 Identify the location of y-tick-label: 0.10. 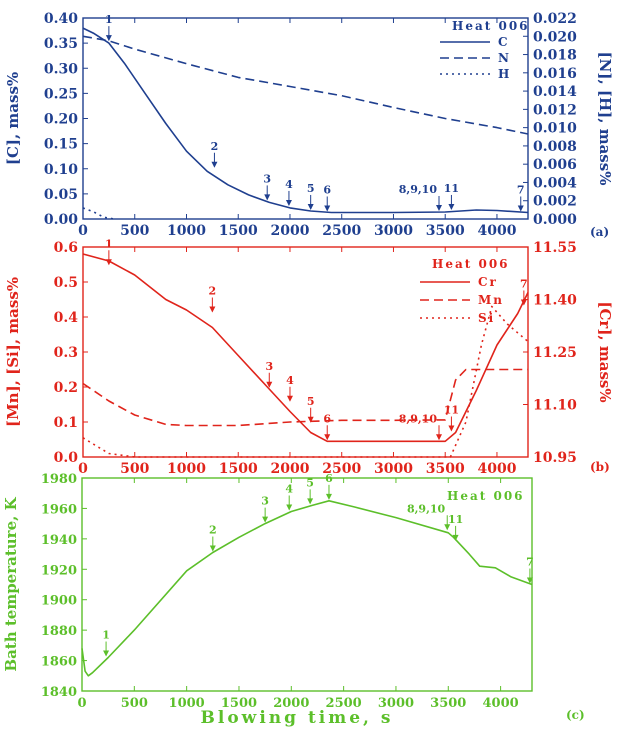
(61, 170).